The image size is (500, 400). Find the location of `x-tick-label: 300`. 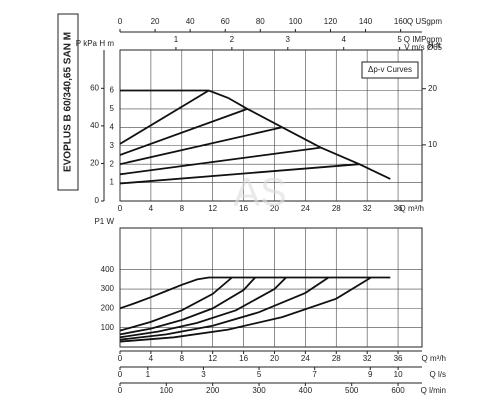

x-tick-label: 300 is located at coordinates (259, 390).